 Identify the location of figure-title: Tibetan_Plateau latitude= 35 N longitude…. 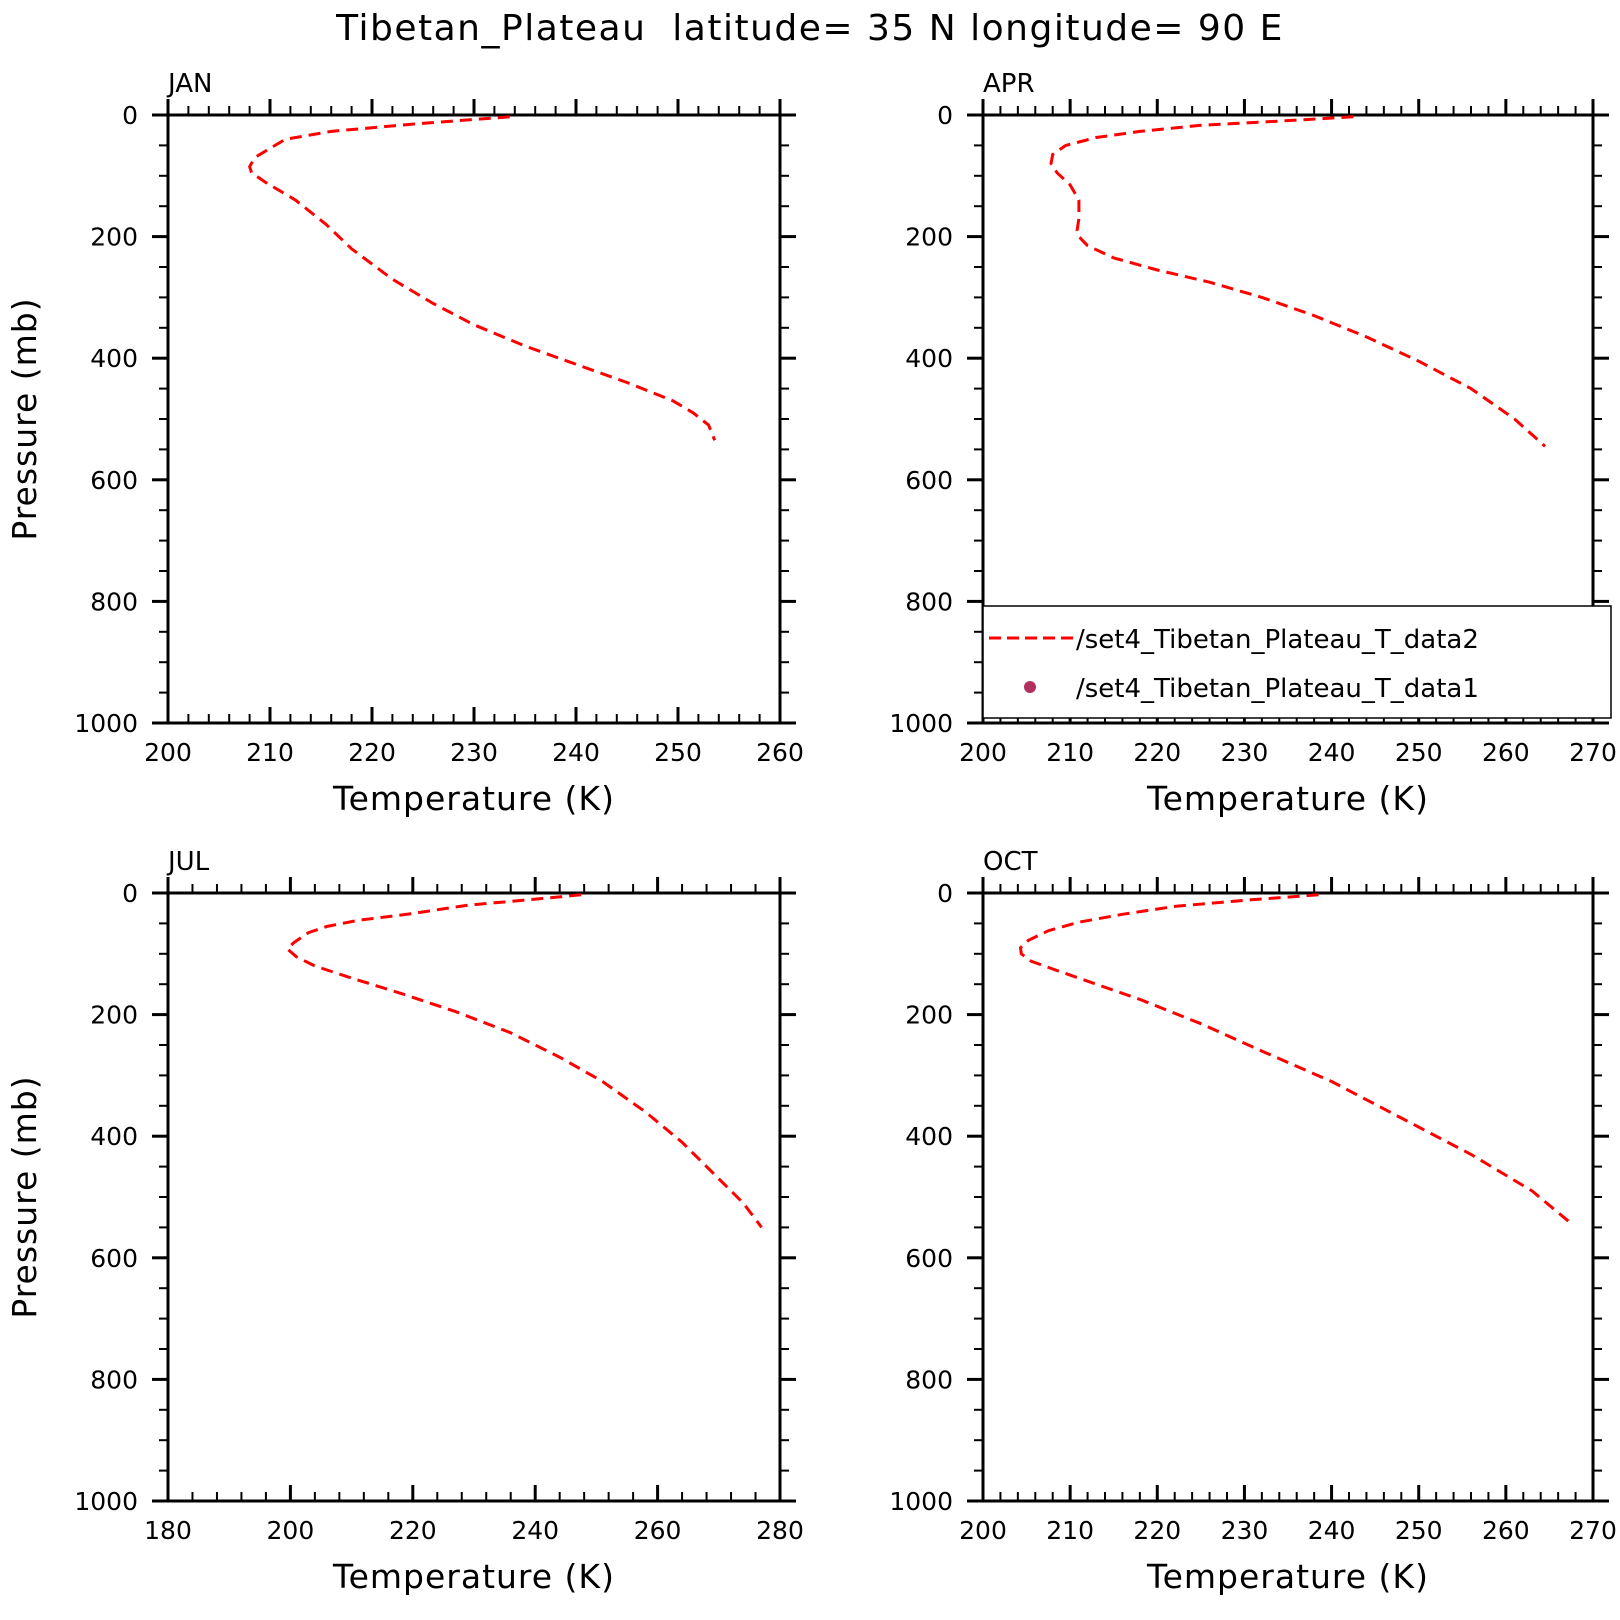
(809, 28).